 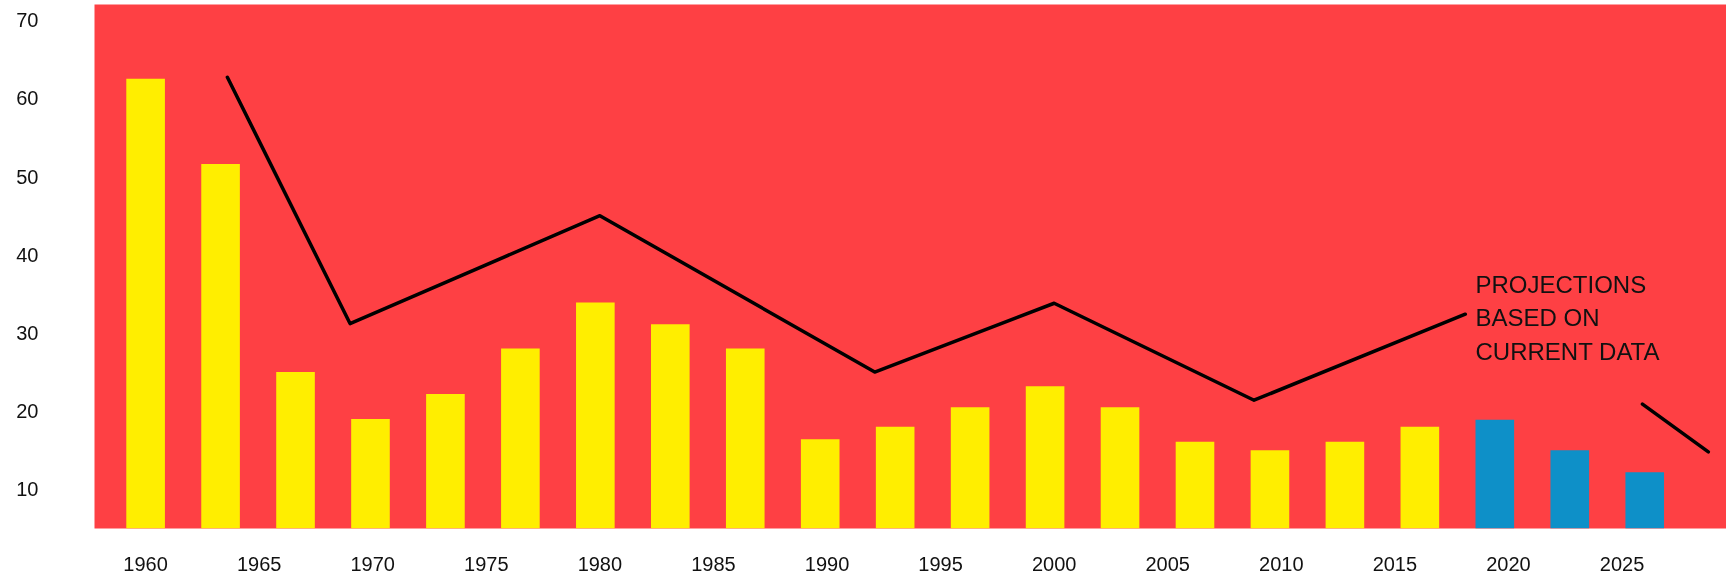 I want to click on x-tick-label: 1965, so click(x=259, y=563).